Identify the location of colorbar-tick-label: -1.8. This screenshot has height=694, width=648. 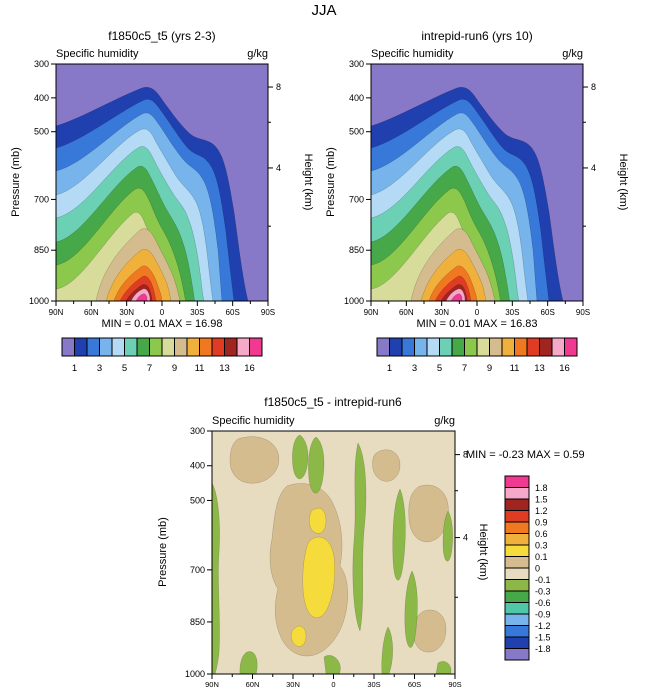
(543, 649).